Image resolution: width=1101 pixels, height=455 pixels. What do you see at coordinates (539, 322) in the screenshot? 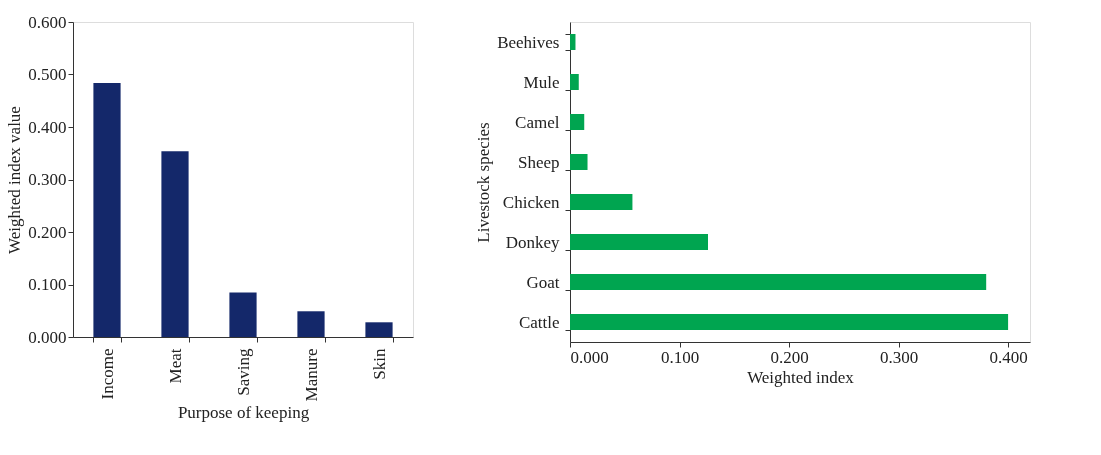
I see `y-tick-label: Cattle` at bounding box center [539, 322].